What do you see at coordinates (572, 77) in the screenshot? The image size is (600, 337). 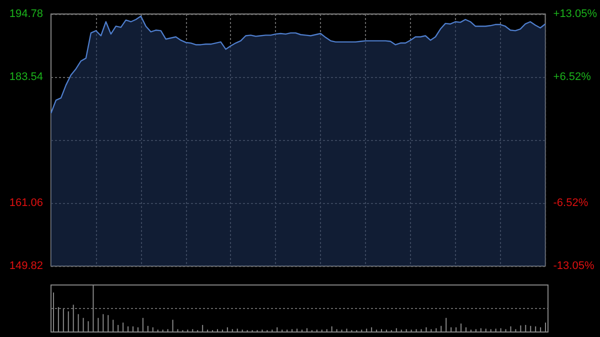 I see `y2-tick-label: +6.52%` at bounding box center [572, 77].